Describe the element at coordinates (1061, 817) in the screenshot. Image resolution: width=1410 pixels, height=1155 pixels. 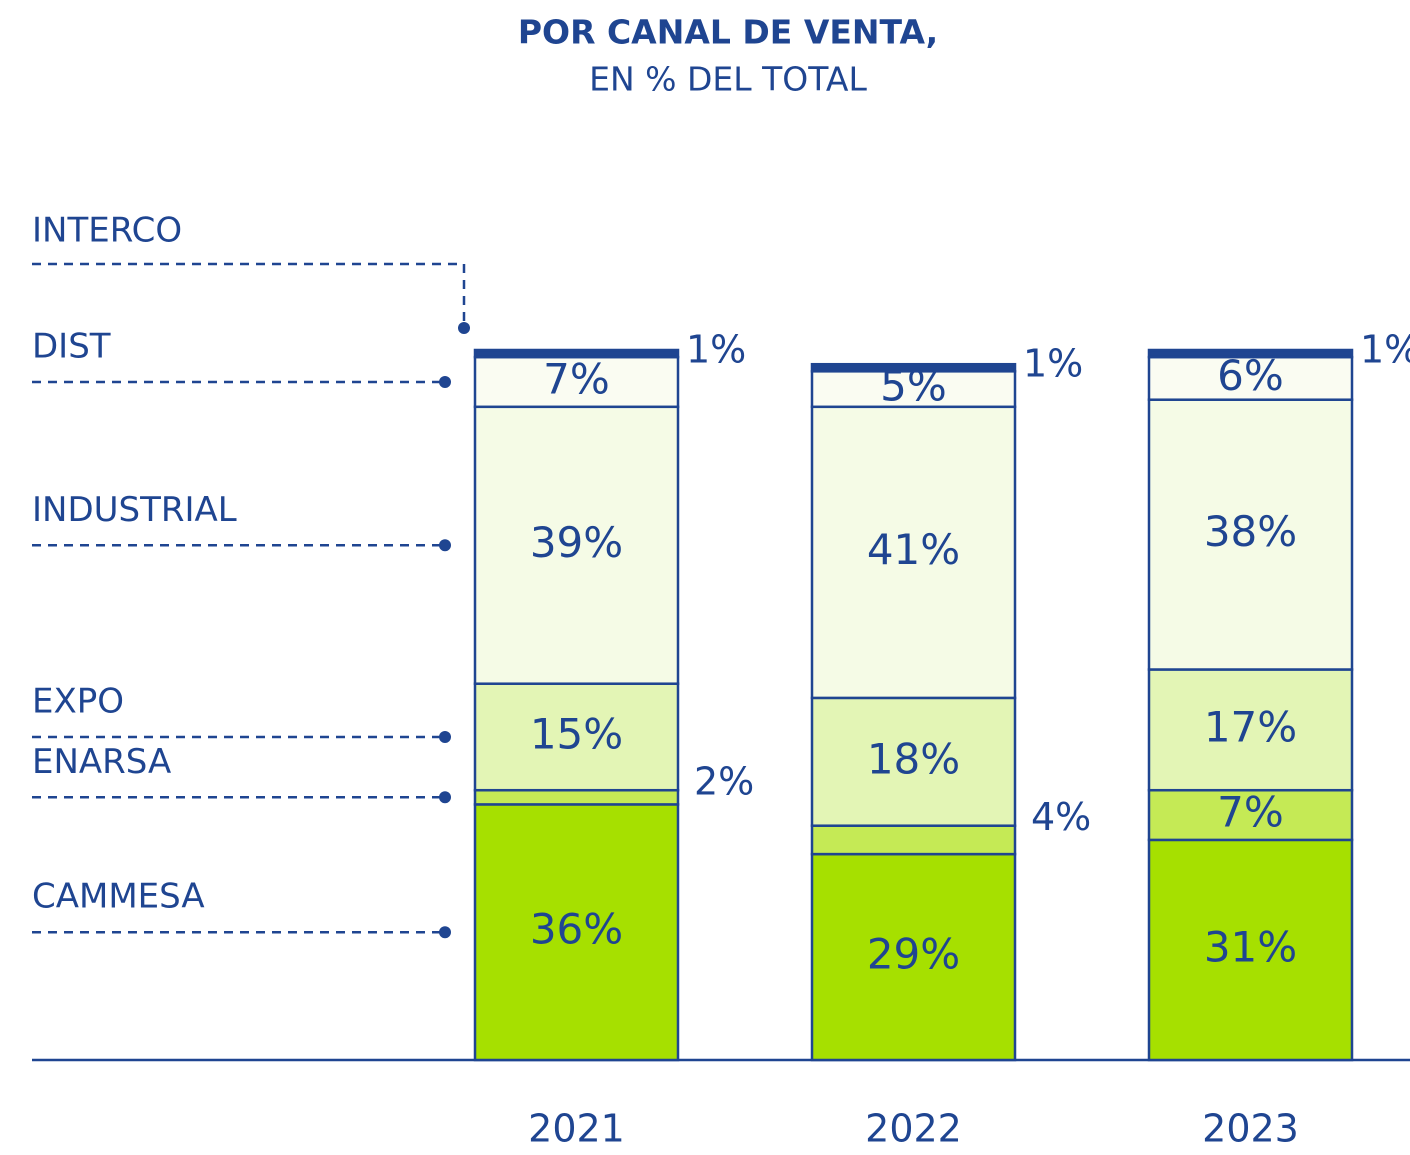
I see `value-label: 4%` at that location.